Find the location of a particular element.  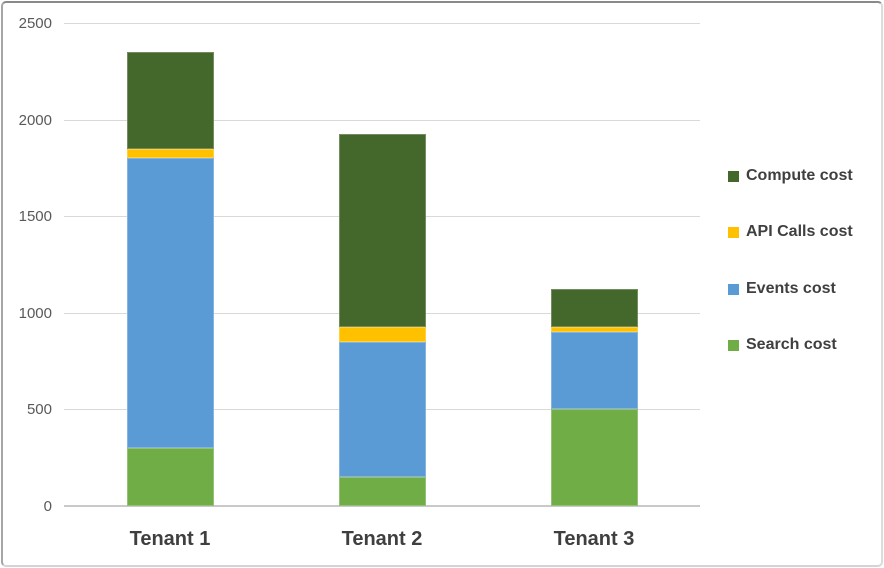

y-axis-tick-label-0: 0 is located at coordinates (47, 506).